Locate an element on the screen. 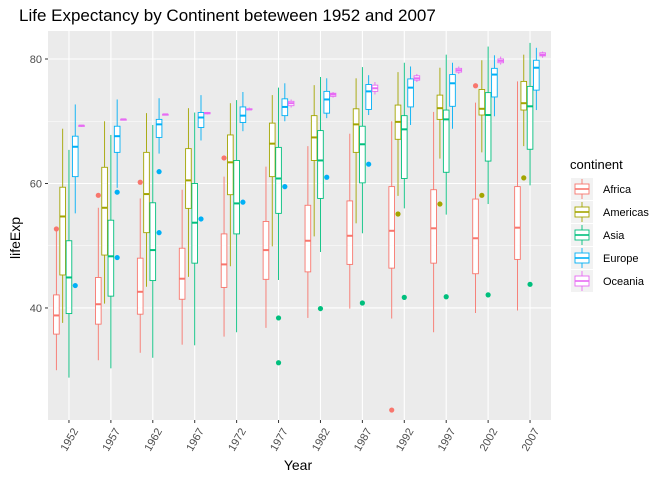  box-asia-1957 is located at coordinates (111, 251).